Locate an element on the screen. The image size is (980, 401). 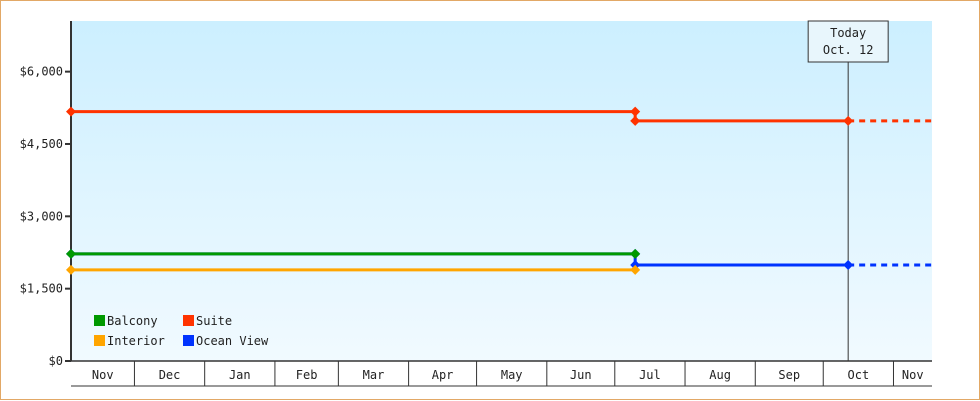
today-box is located at coordinates (848, 41).